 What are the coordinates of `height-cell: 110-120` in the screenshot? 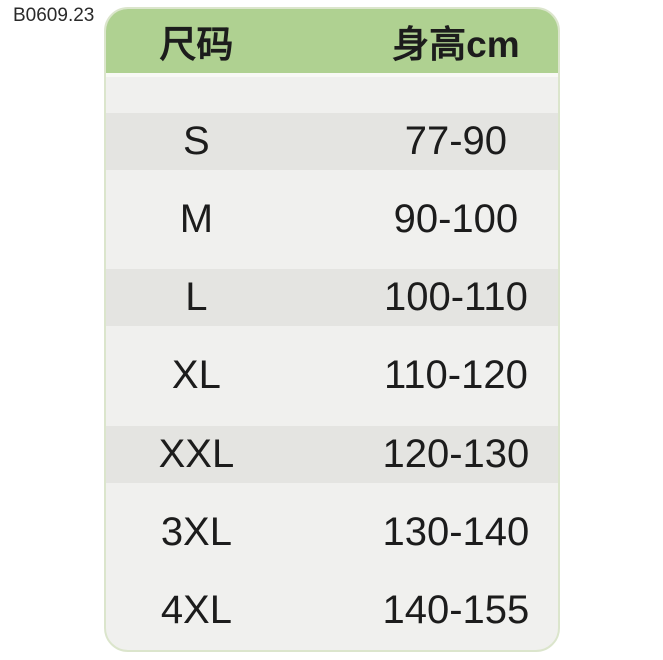 It's located at (455, 375).